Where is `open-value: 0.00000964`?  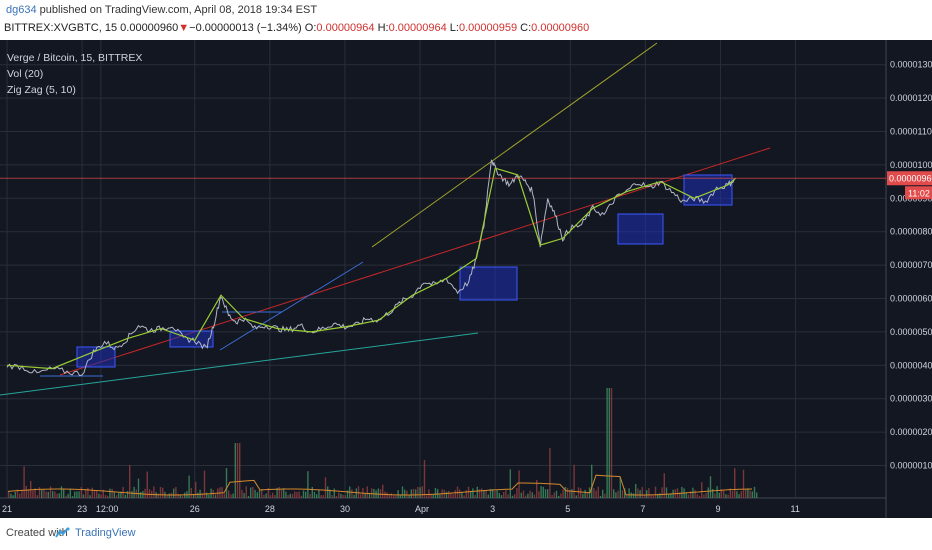 open-value: 0.00000964 is located at coordinates (345, 28).